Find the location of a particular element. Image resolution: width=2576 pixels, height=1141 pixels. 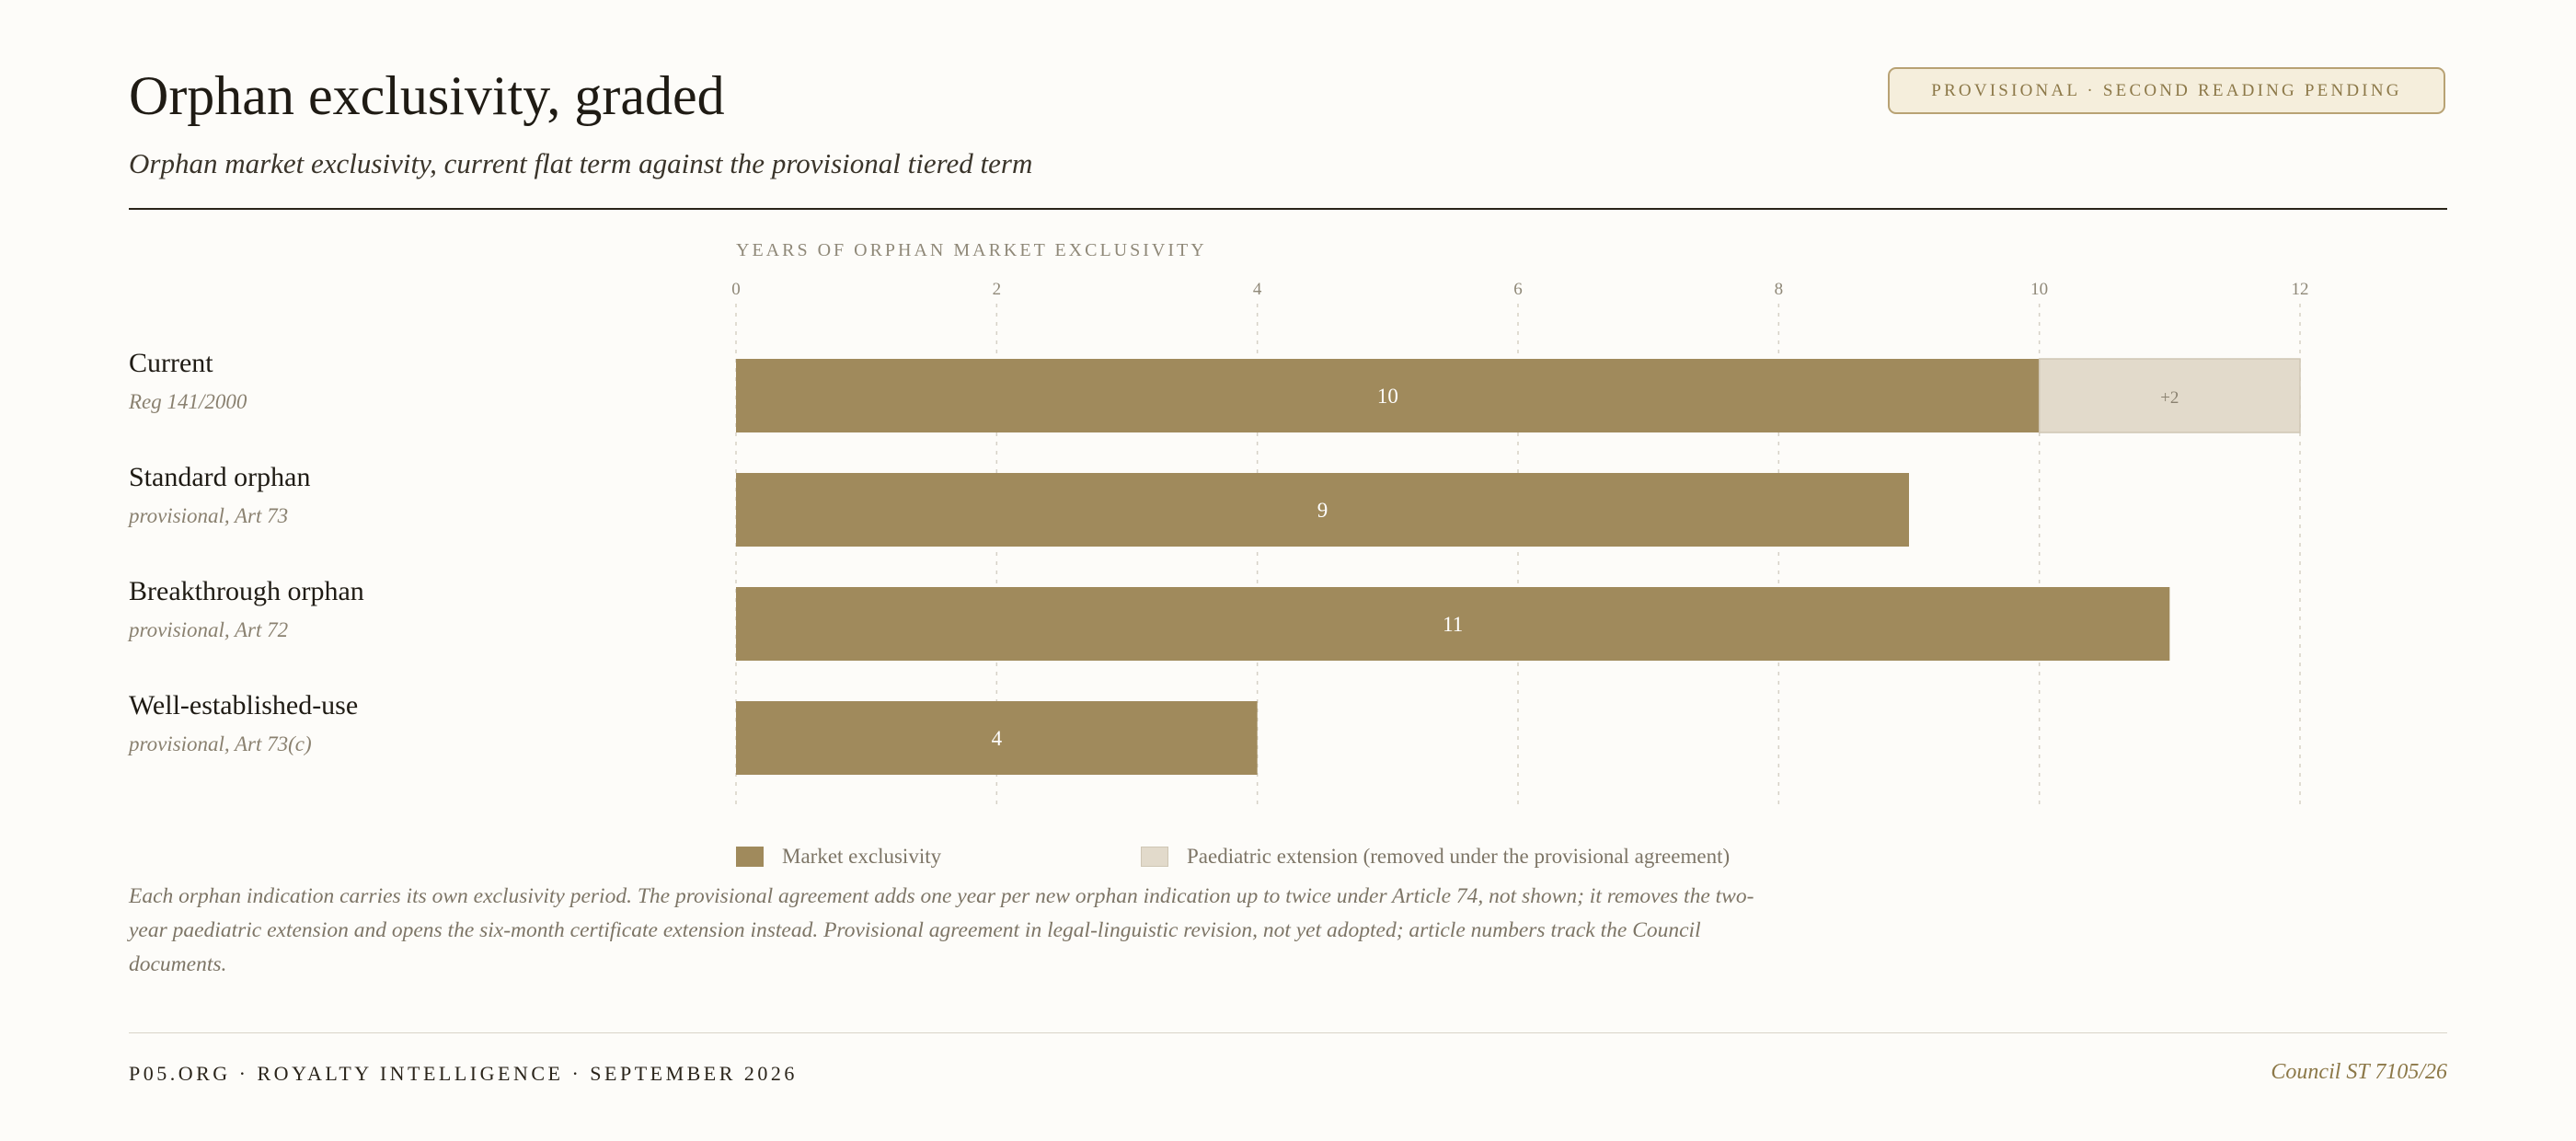

x-tick-label-12: 12 is located at coordinates (2300, 290).